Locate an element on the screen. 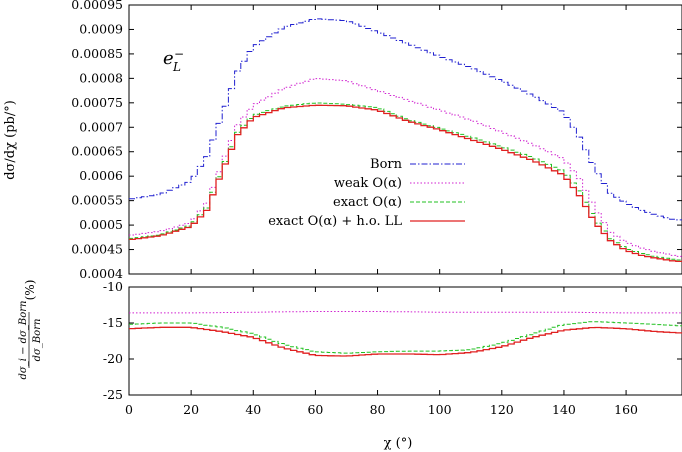  main-ytick-label: 0.0008 is located at coordinates (101, 77).